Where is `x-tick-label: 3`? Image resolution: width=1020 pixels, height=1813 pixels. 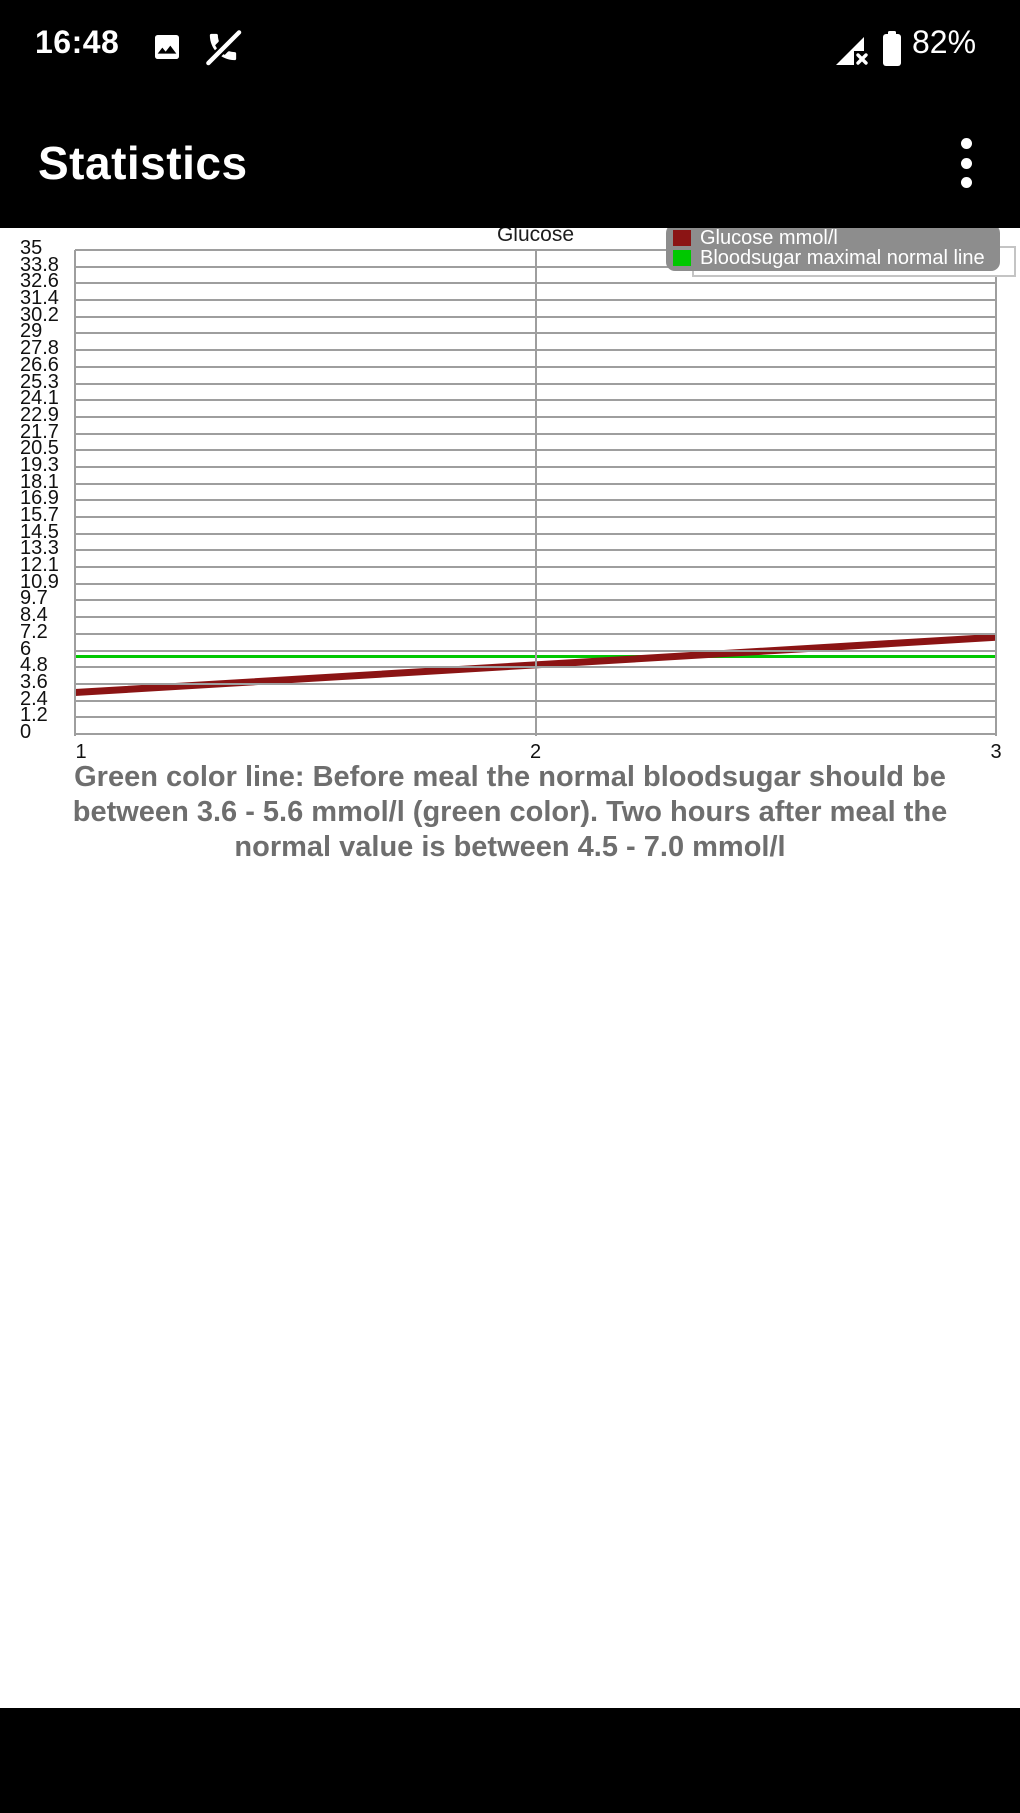
x-tick-label: 3 is located at coordinates (996, 752).